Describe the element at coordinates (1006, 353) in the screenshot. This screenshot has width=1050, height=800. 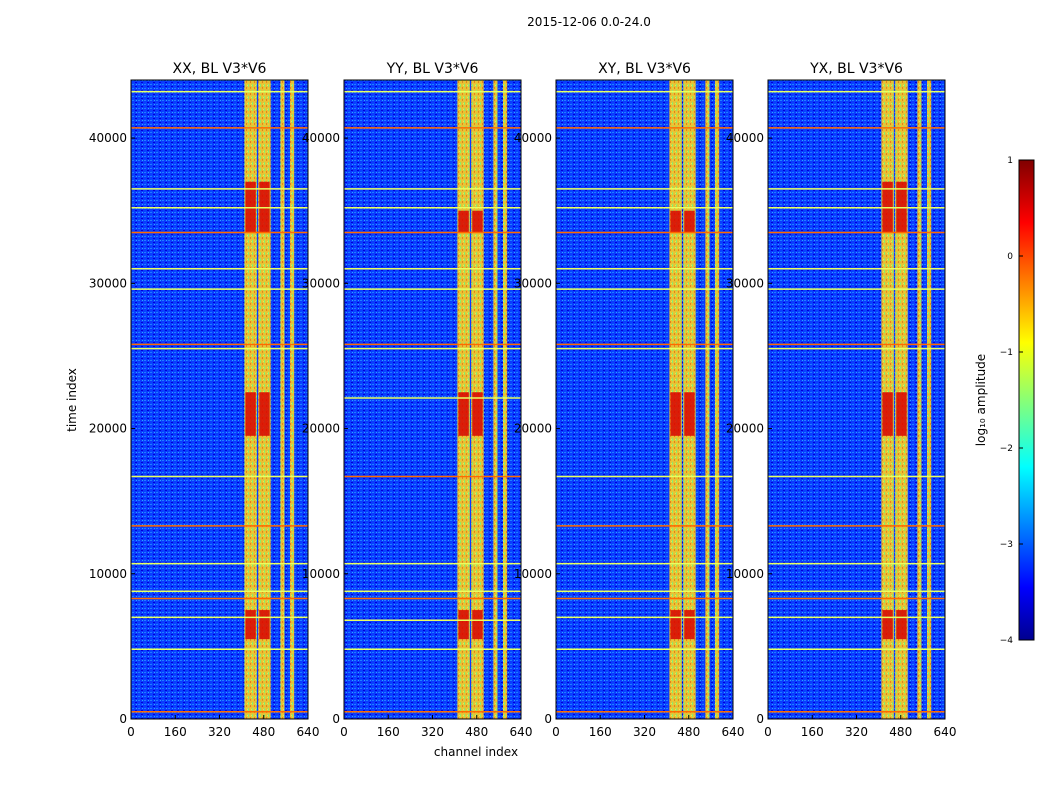
I see `colorbar-tick-label: −1` at that location.